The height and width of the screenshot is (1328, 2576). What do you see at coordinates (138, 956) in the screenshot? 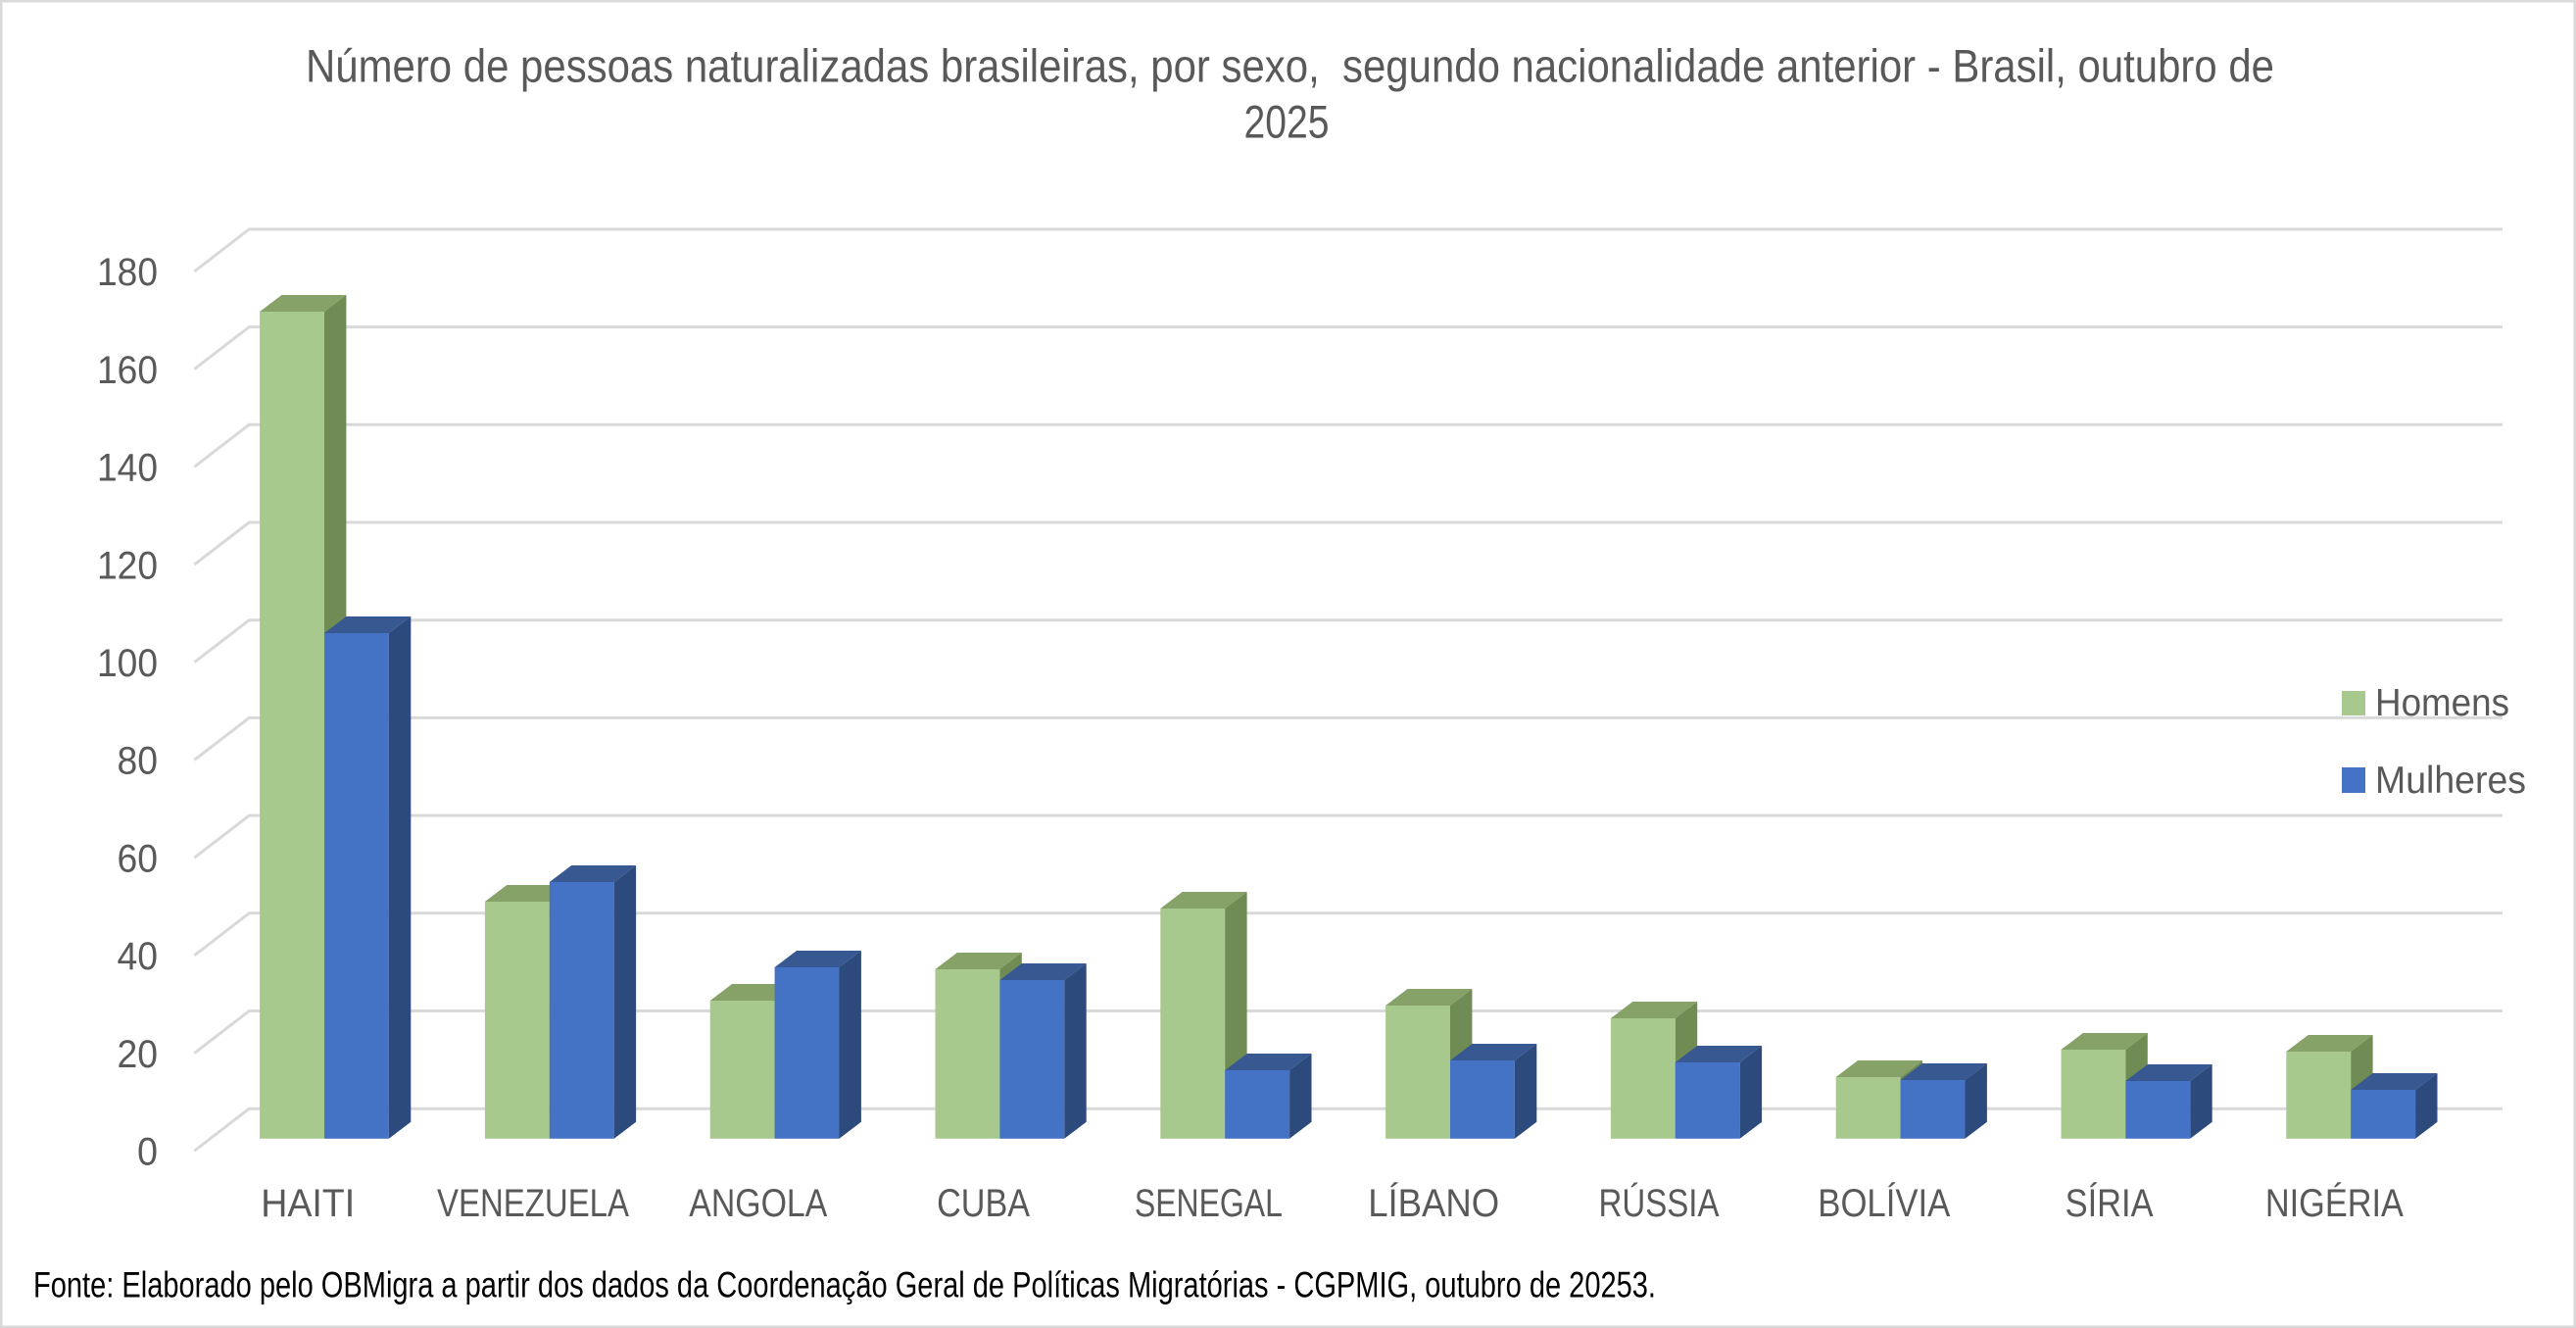
I see `svg-text: 40` at bounding box center [138, 956].